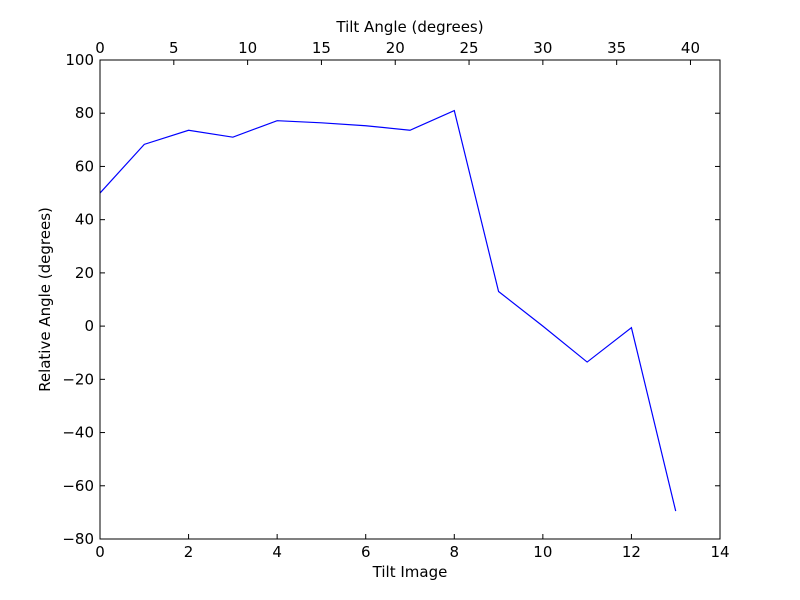 Image resolution: width=800 pixels, height=600 pixels. I want to click on top-tick-label: 25, so click(469, 48).